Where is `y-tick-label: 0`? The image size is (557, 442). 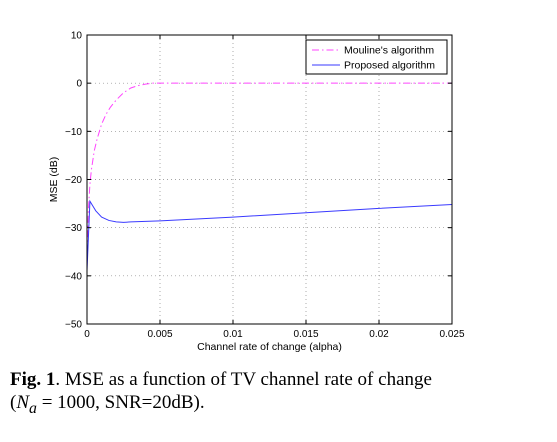 y-tick-label: 0 is located at coordinates (79, 84).